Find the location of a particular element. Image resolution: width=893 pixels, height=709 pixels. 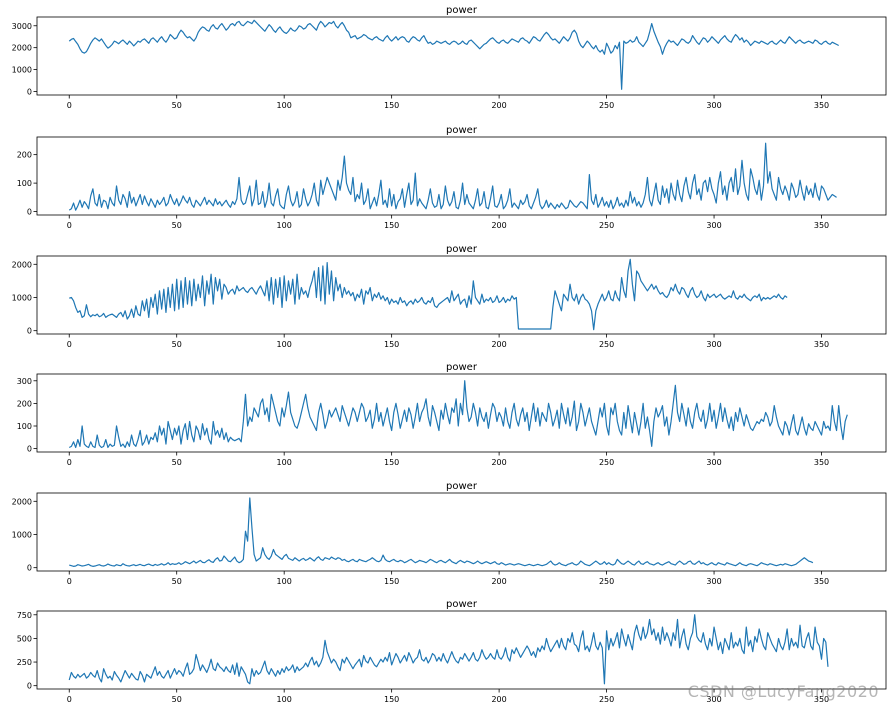

subplot-5: power 0 50 100 150 200 250 300 350 0 1000 2000 is located at coordinates (449, 533).